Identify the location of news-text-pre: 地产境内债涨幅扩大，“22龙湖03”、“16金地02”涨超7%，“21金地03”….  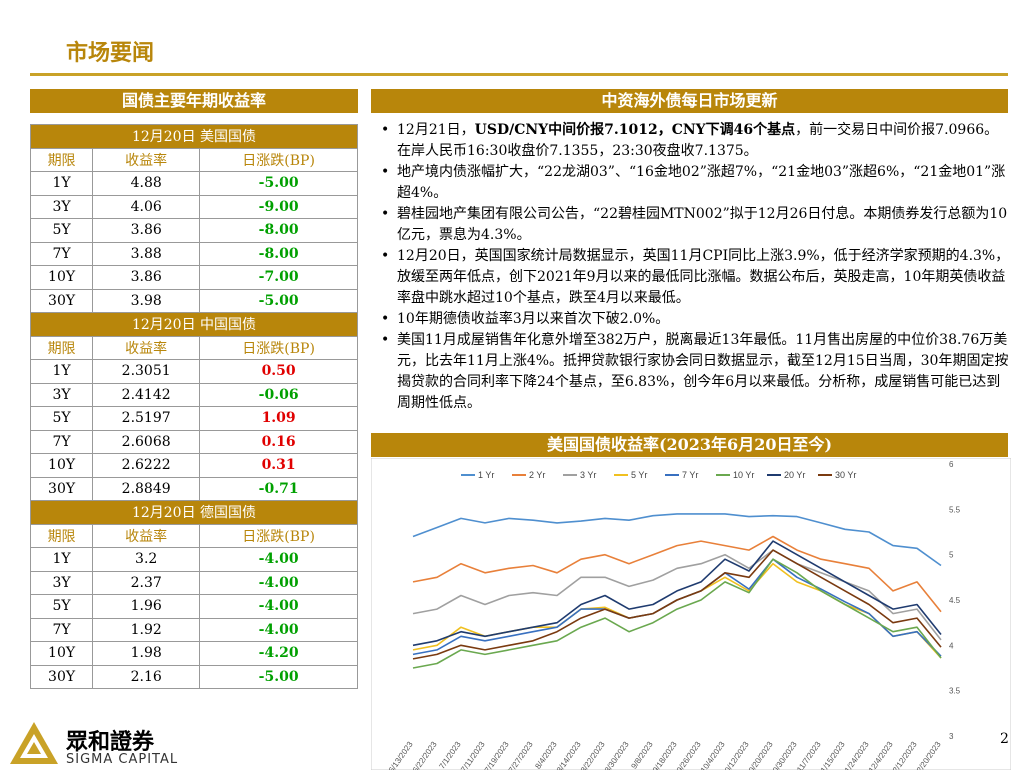
(701, 182).